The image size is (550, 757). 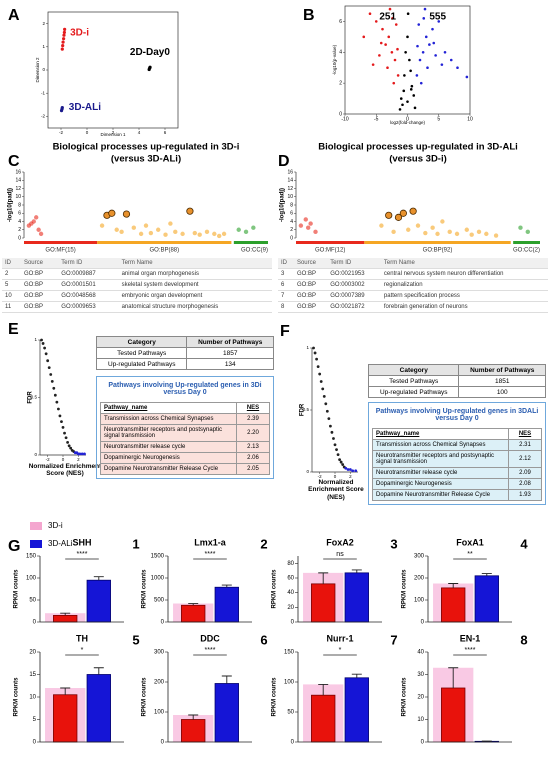 What do you see at coordinates (185, 447) in the screenshot?
I see `row: Neurotransmitter release cycle 2.13` at bounding box center [185, 447].